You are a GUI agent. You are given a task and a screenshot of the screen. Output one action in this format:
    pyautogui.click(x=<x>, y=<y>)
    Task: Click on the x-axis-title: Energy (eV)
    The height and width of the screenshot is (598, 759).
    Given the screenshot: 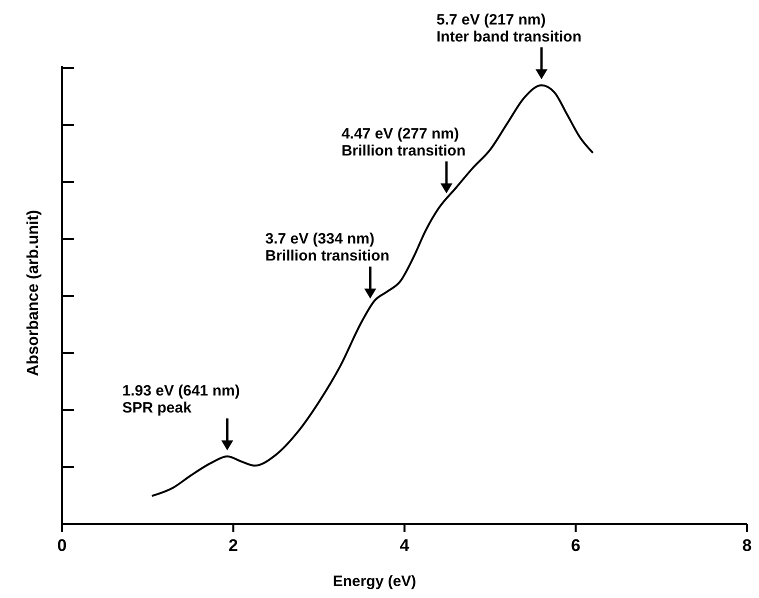 What is the action you would take?
    pyautogui.click(x=374, y=581)
    